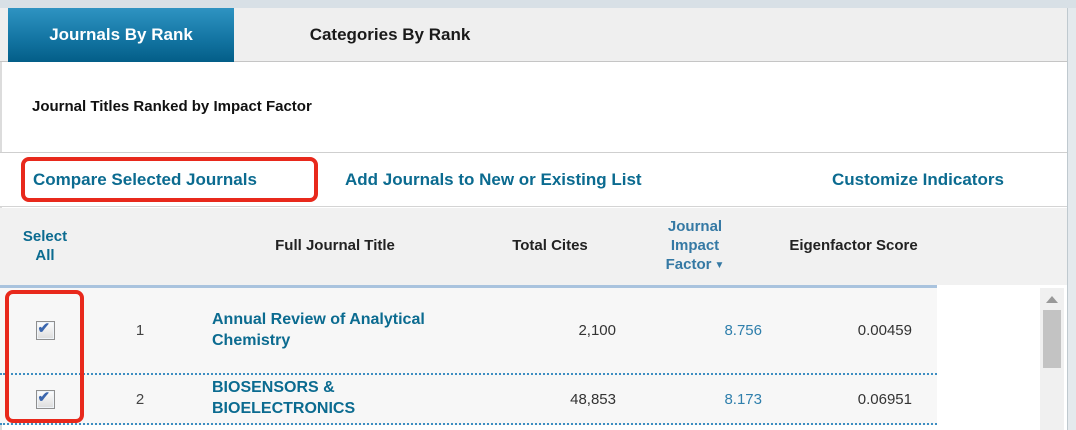  I want to click on customize-indicators-link: Customize Indicators, so click(918, 179).